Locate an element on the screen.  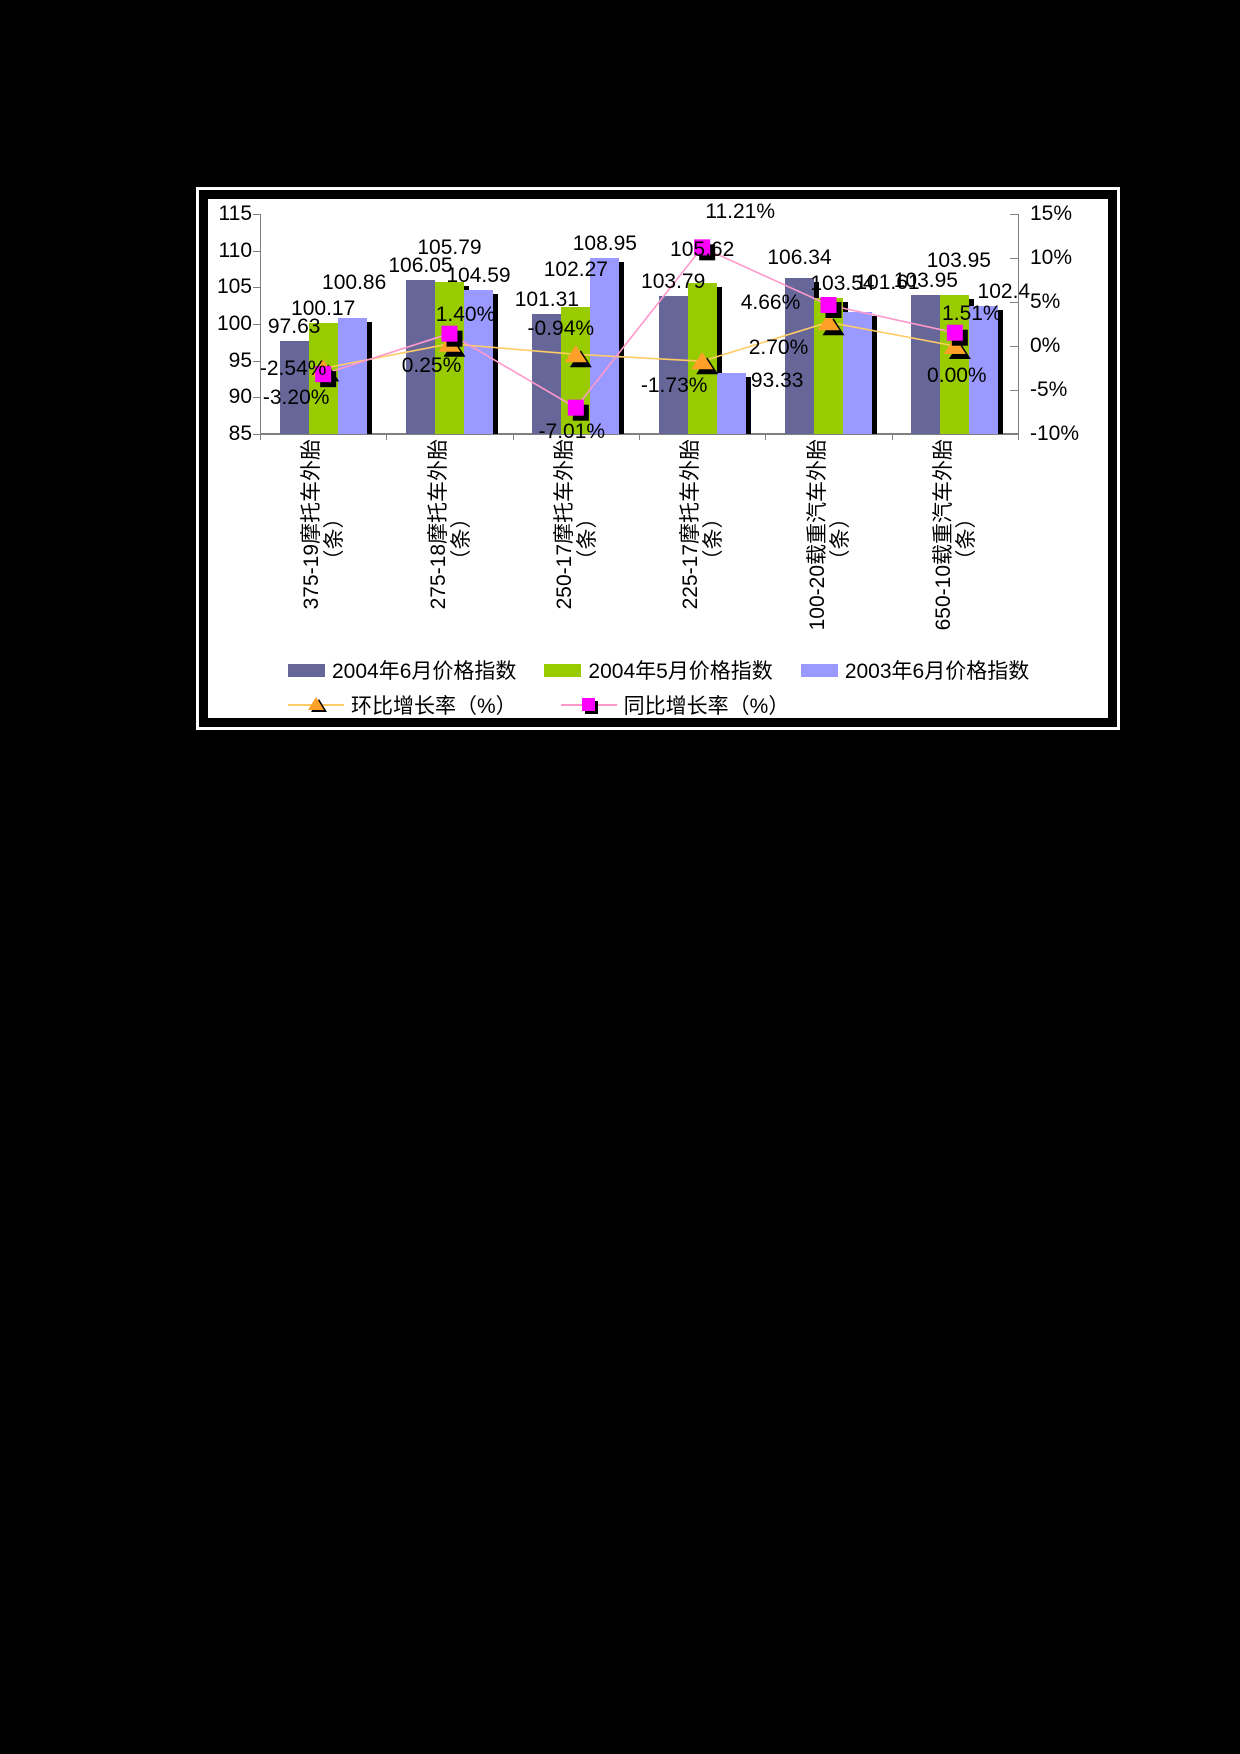
bar-value-label: 104.59 is located at coordinates (478, 276).